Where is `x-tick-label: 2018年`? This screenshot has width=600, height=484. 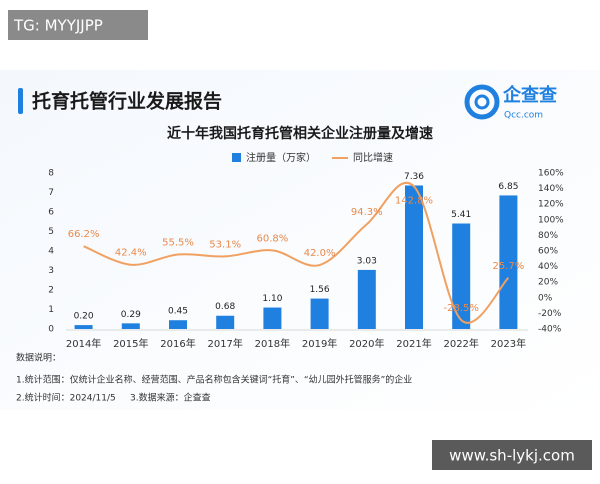
x-tick-label: 2018年 is located at coordinates (272, 343).